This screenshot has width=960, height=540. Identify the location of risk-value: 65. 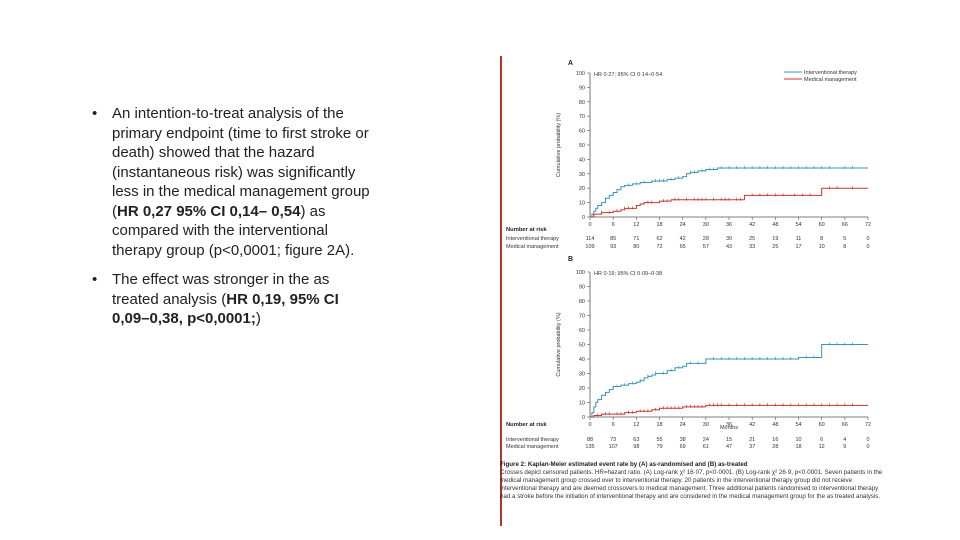
(683, 247).